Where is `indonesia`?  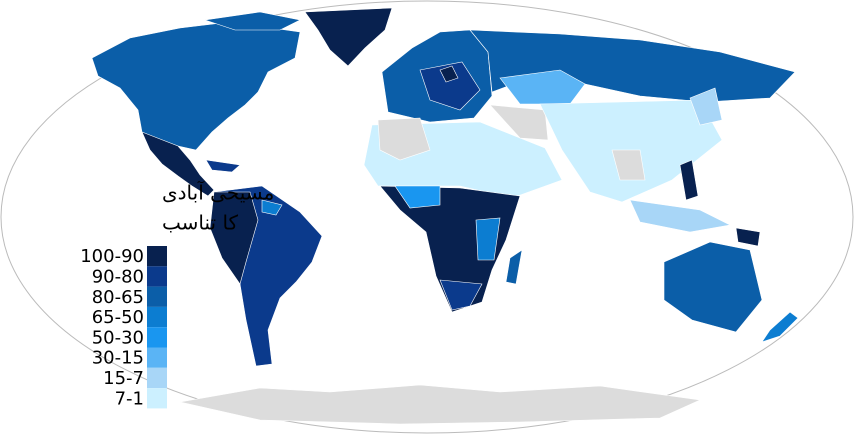
indonesia is located at coordinates (680, 216).